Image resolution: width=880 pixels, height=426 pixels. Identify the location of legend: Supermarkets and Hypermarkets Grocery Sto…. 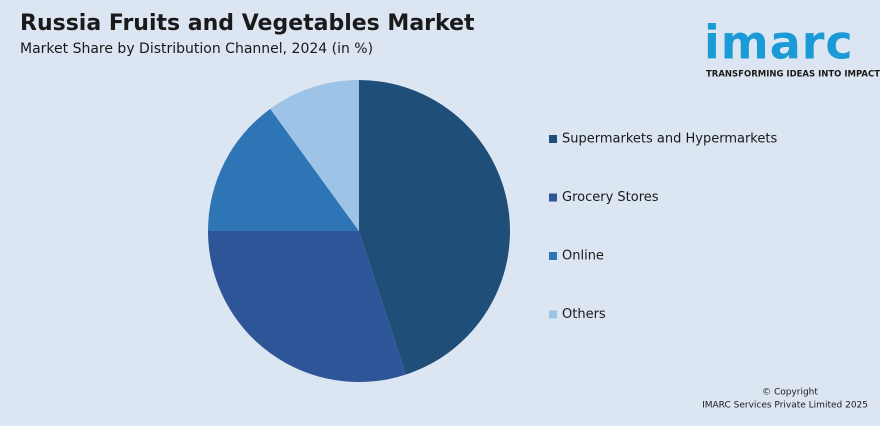
(663, 227).